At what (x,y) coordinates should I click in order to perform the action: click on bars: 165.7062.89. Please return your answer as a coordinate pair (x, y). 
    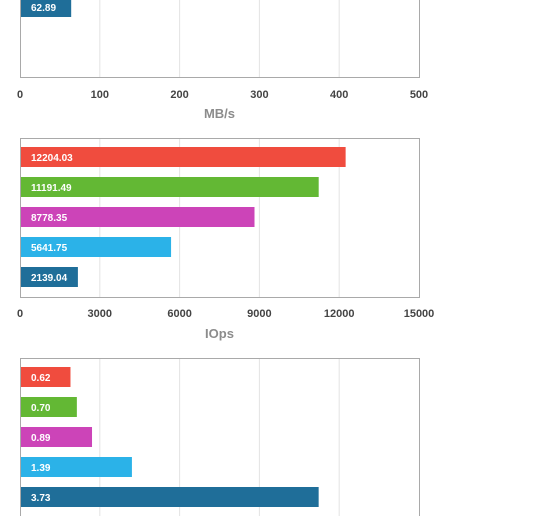
    Looking at the image, I should click on (46, 8).